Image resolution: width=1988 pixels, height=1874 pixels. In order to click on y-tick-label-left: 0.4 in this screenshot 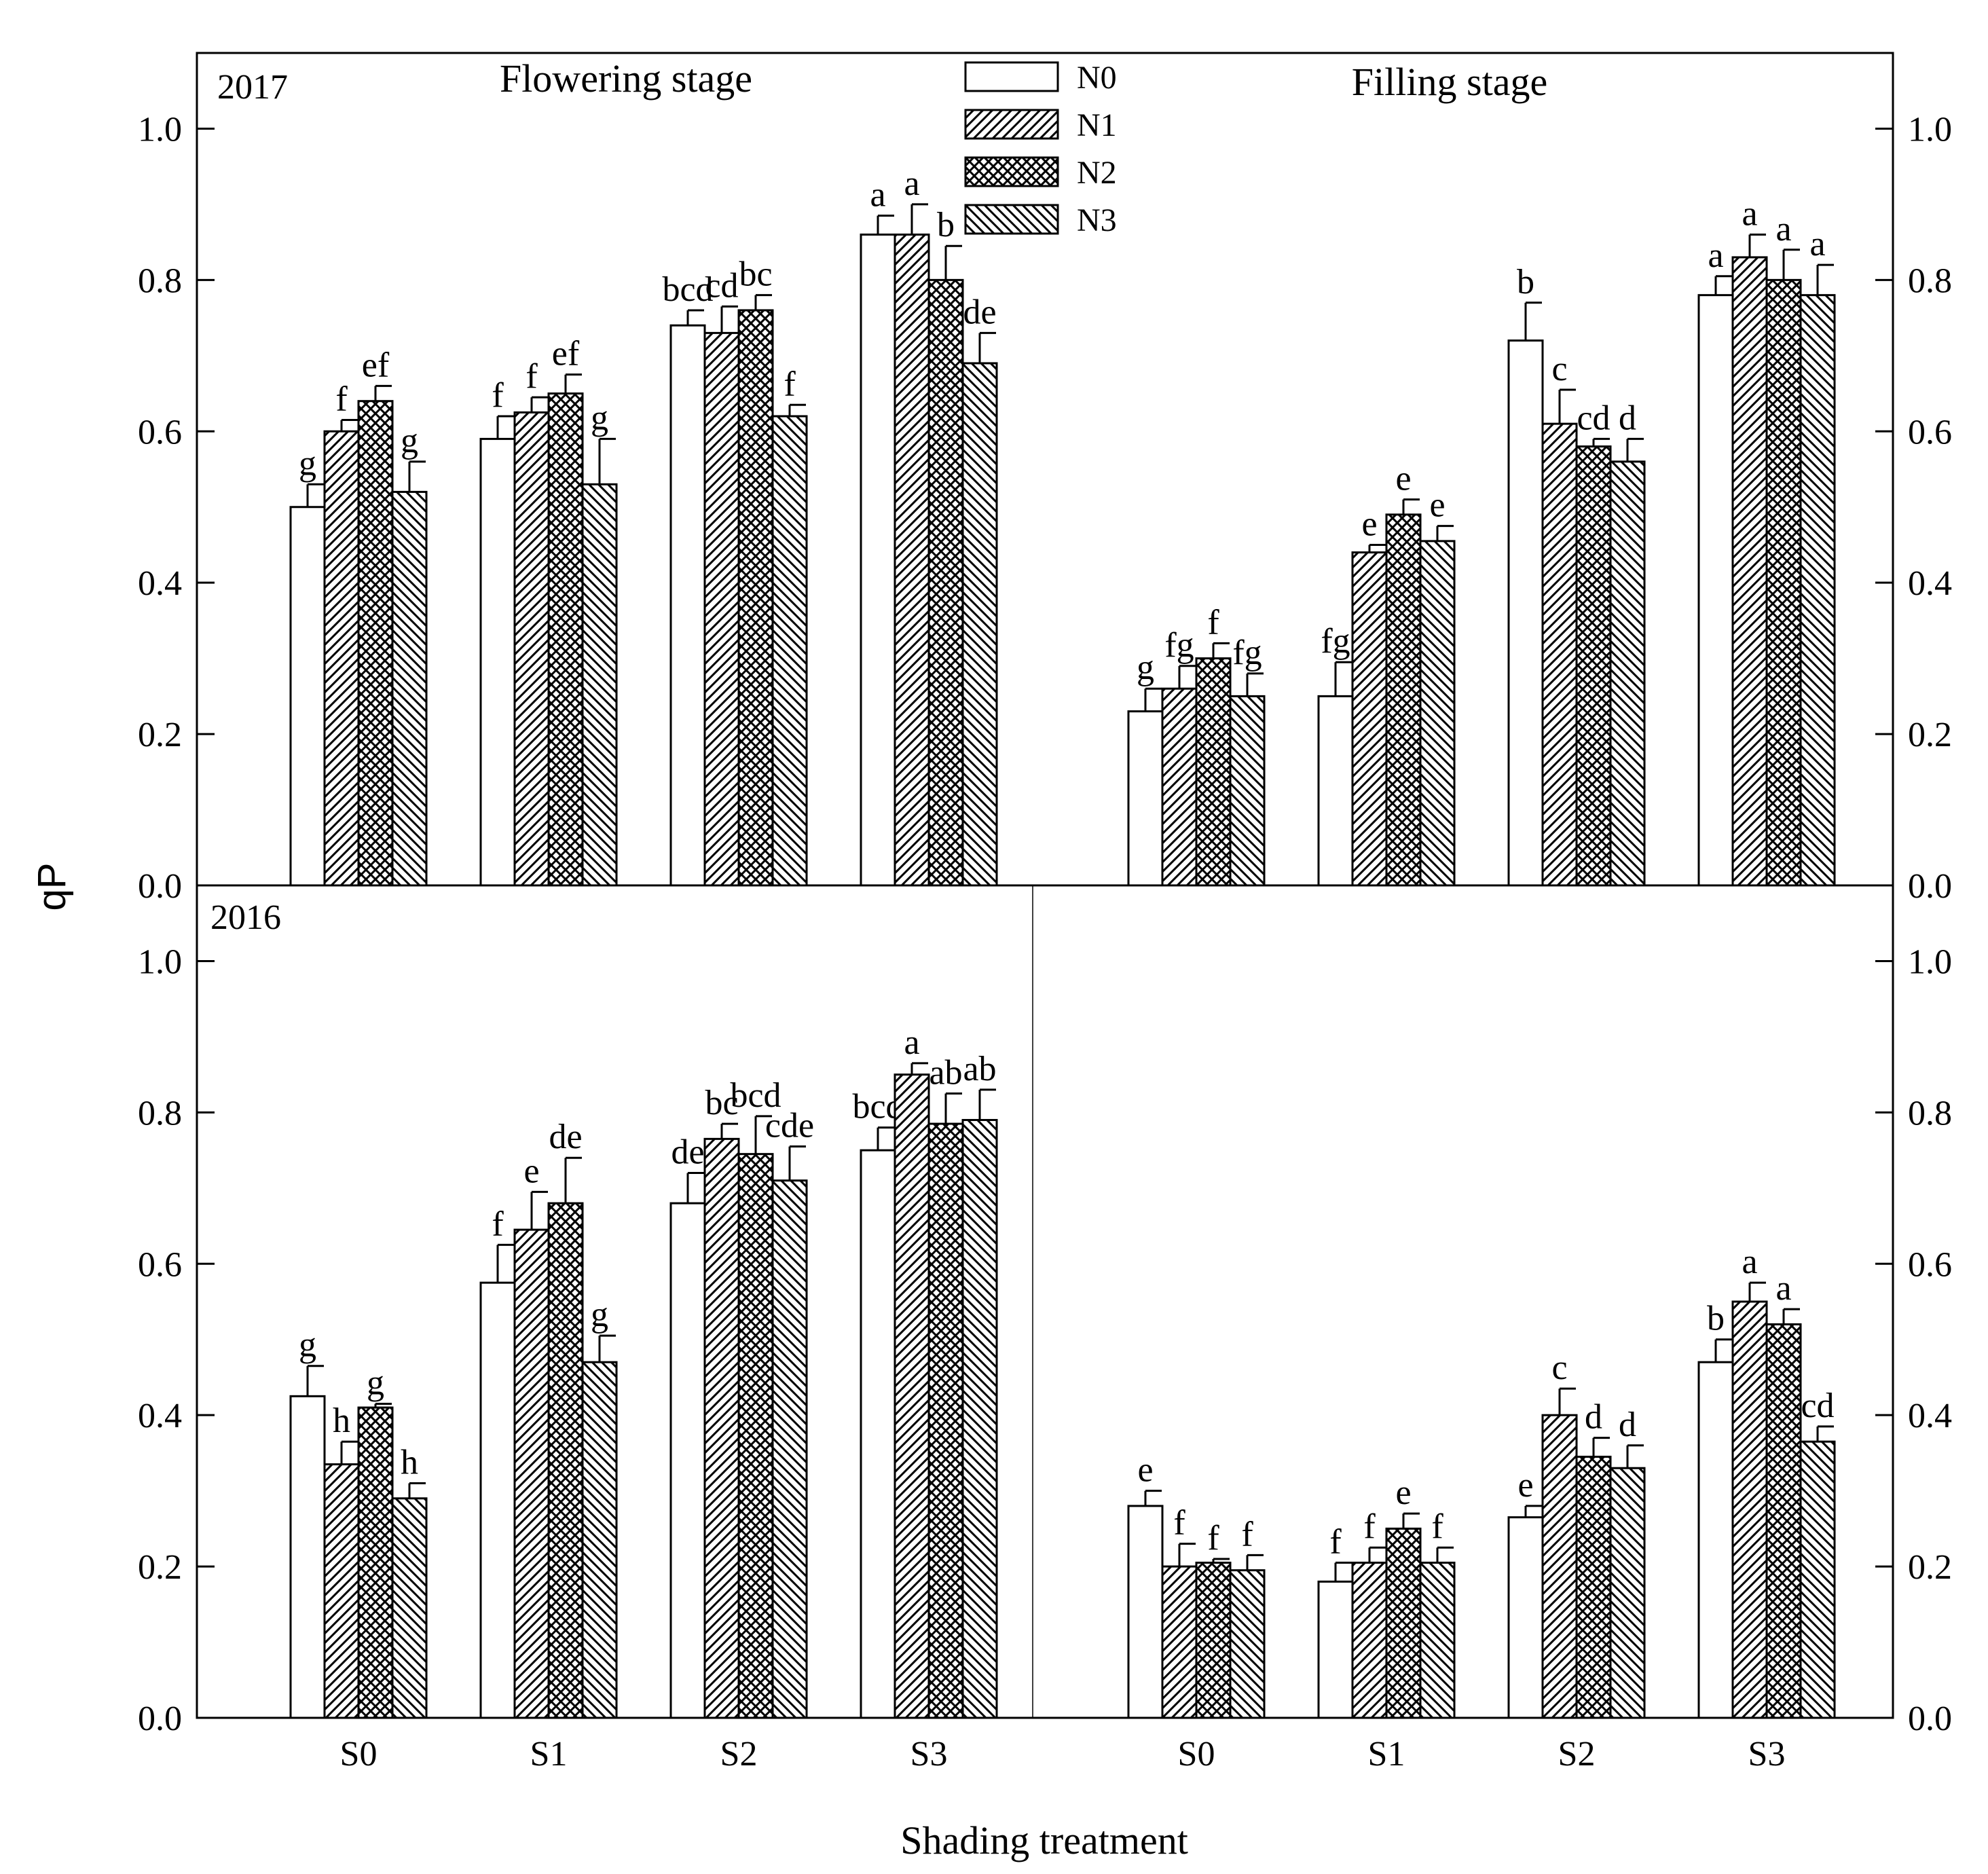, I will do `click(160, 583)`.